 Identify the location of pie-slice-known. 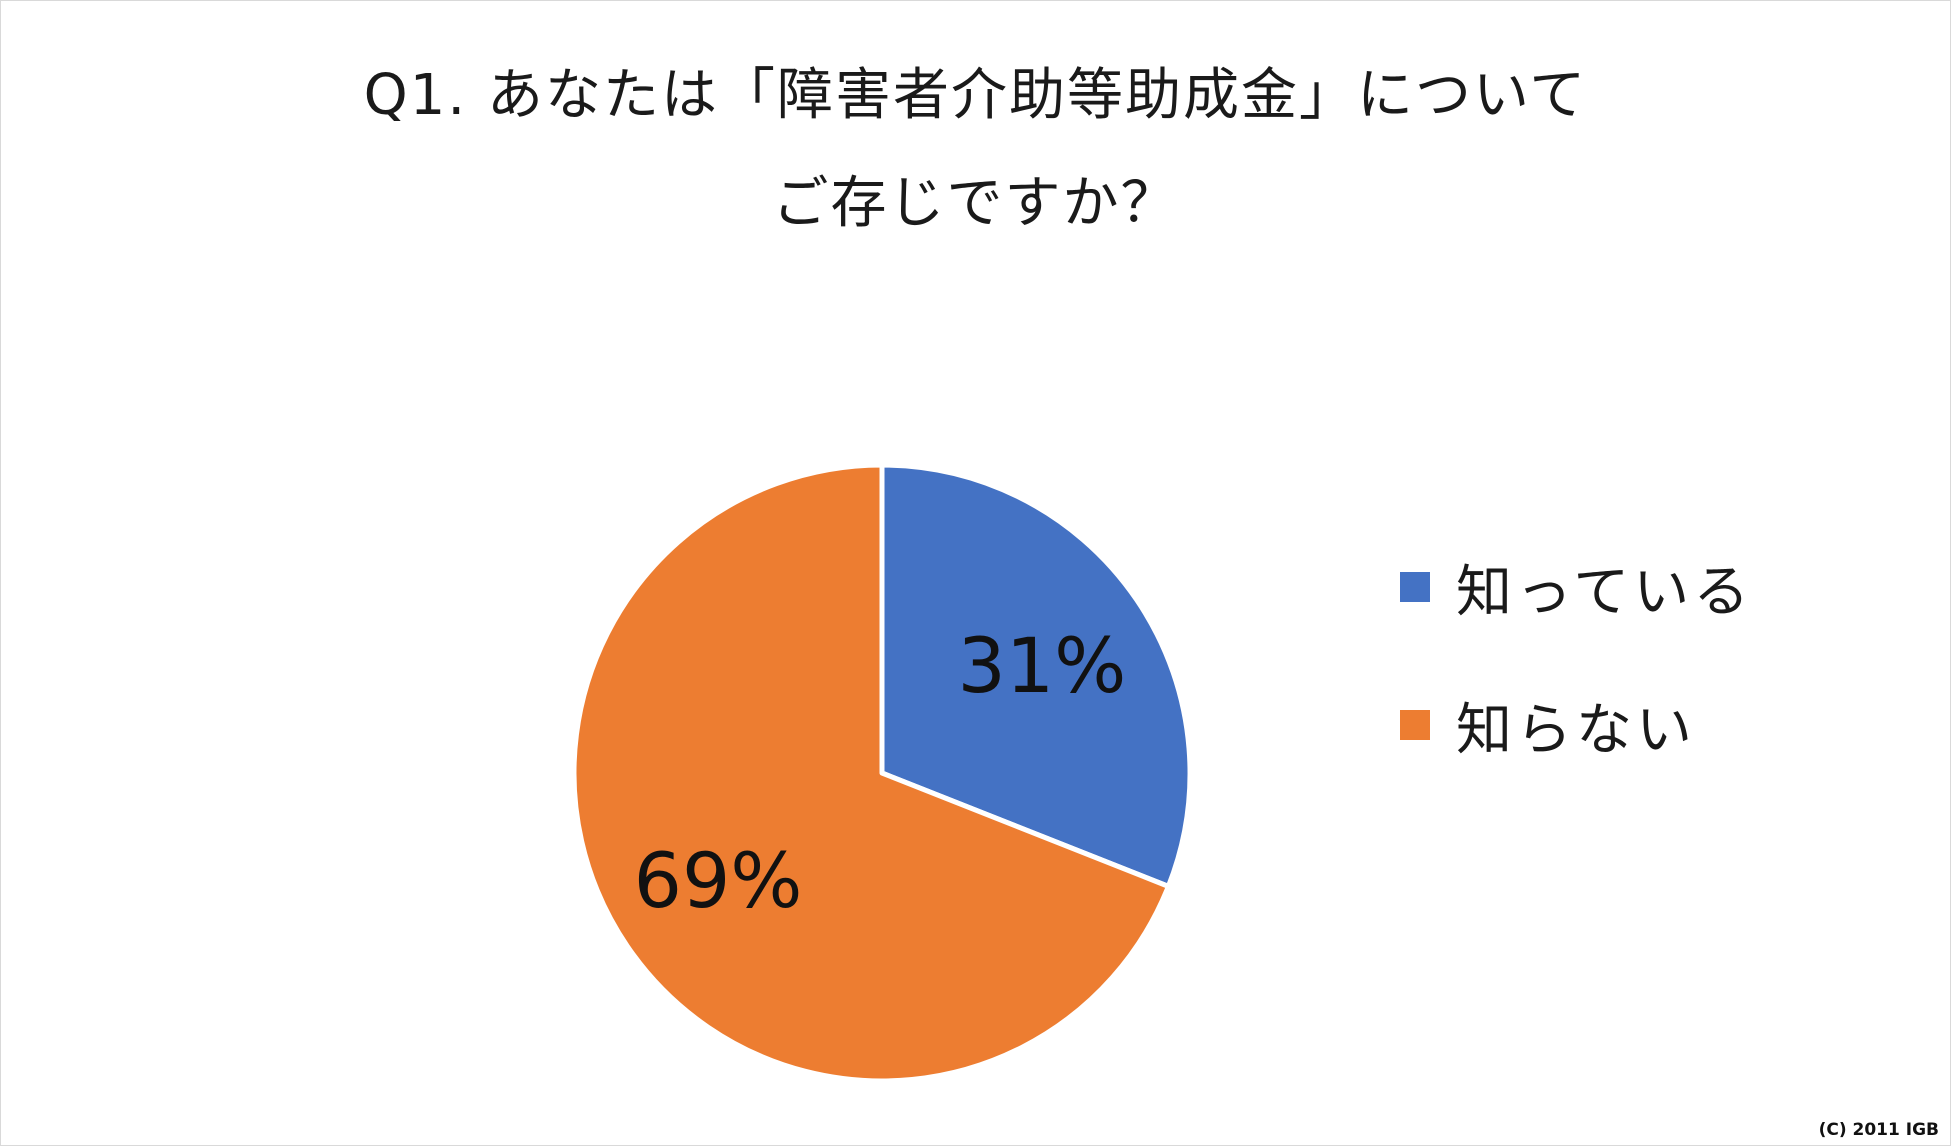
(1036, 675).